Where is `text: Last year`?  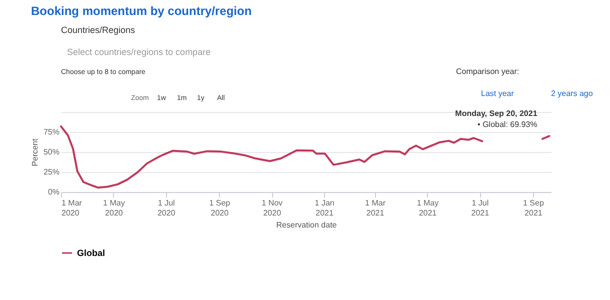
text: Last year is located at coordinates (497, 93).